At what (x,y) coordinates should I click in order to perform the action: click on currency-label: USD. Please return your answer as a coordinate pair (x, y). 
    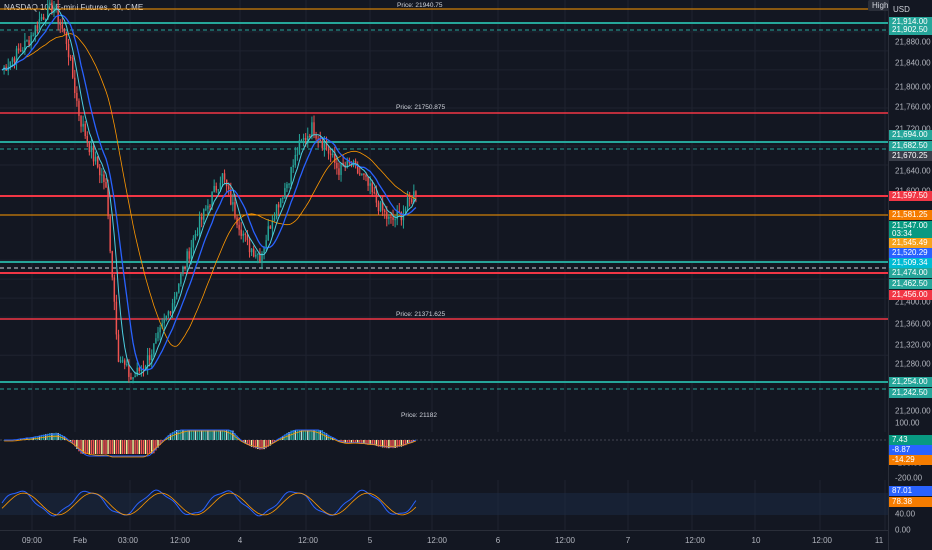
    Looking at the image, I should click on (901, 9).